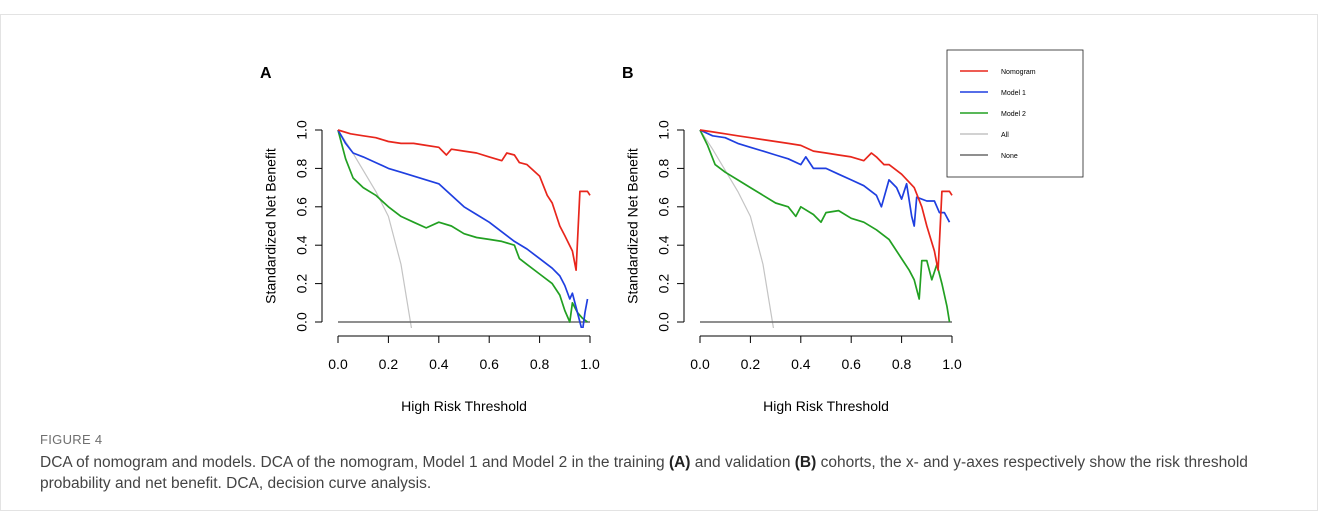  I want to click on legend: Nomogram Model 1 Model 2 All None, so click(1015, 113).